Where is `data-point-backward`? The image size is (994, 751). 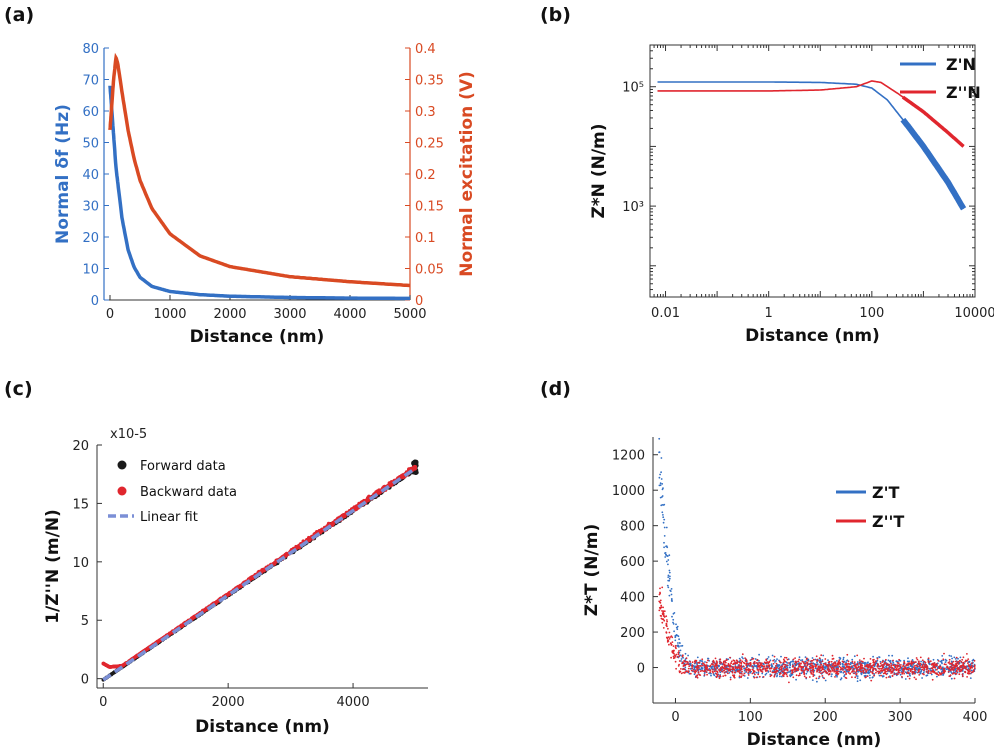 data-point-backward is located at coordinates (110, 667).